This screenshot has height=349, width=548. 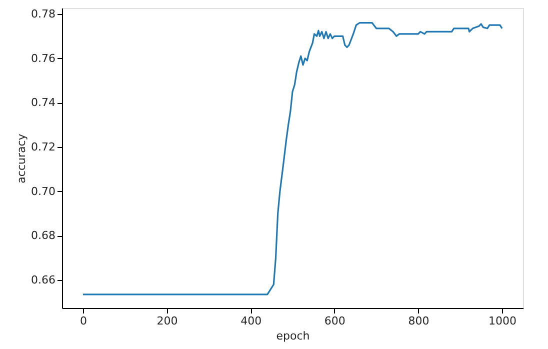 What do you see at coordinates (43, 13) in the screenshot?
I see `y-tick-label: 0.78` at bounding box center [43, 13].